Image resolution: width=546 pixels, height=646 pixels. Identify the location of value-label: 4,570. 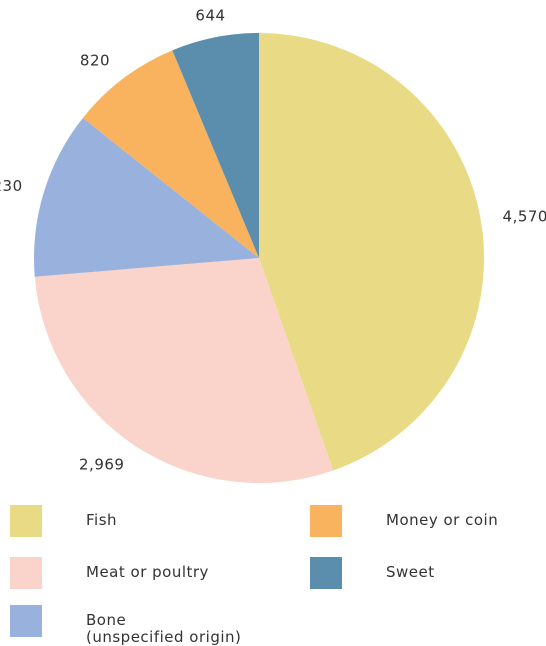
(524, 216).